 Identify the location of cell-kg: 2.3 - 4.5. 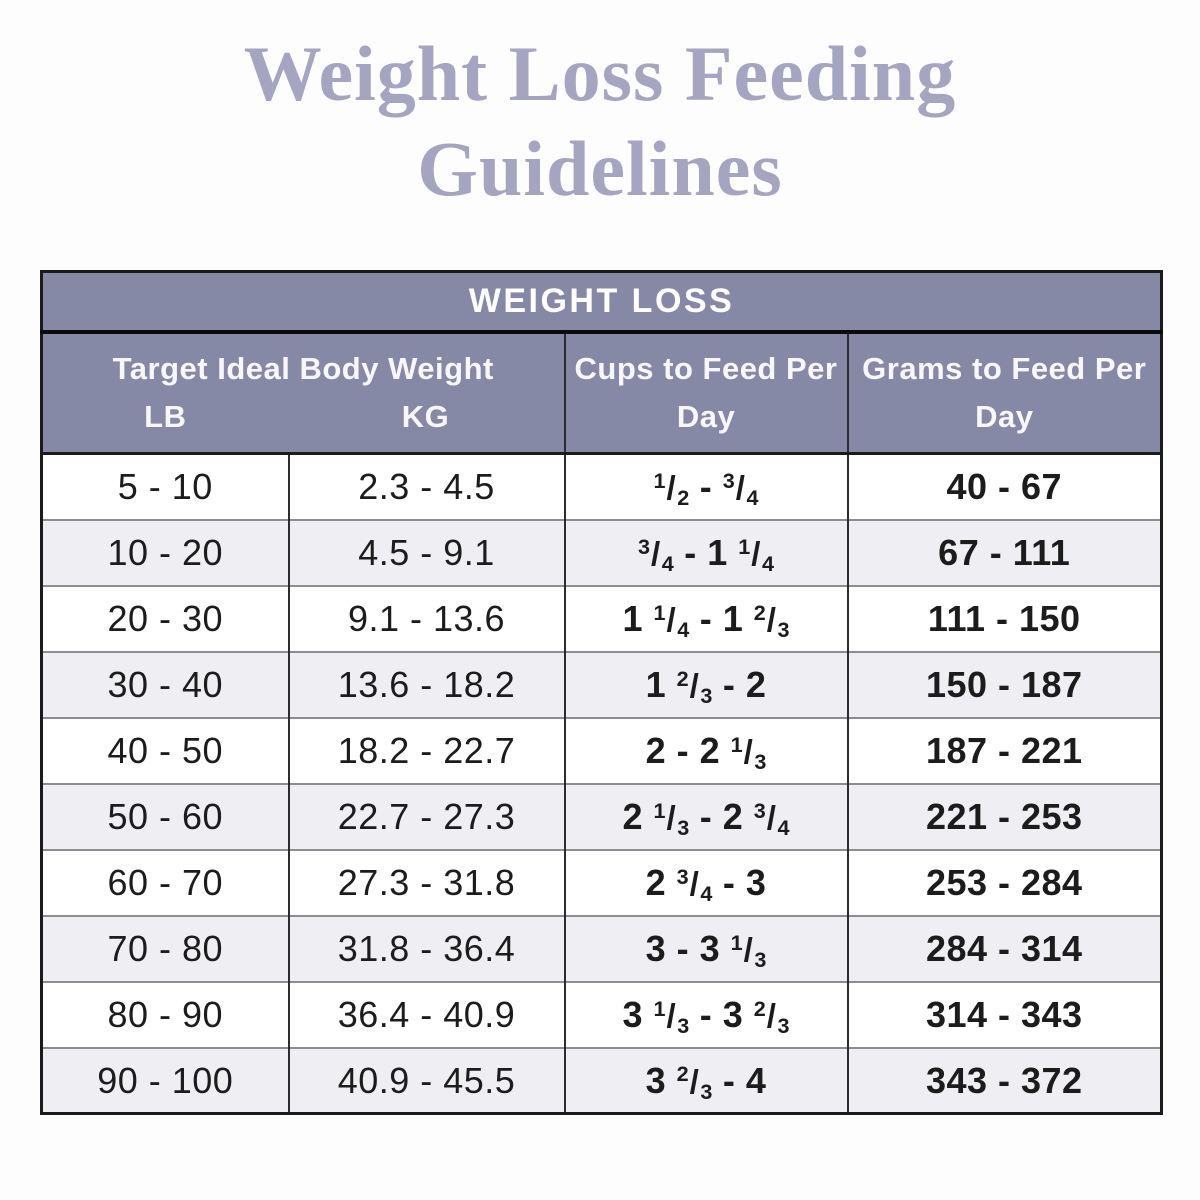
(426, 486).